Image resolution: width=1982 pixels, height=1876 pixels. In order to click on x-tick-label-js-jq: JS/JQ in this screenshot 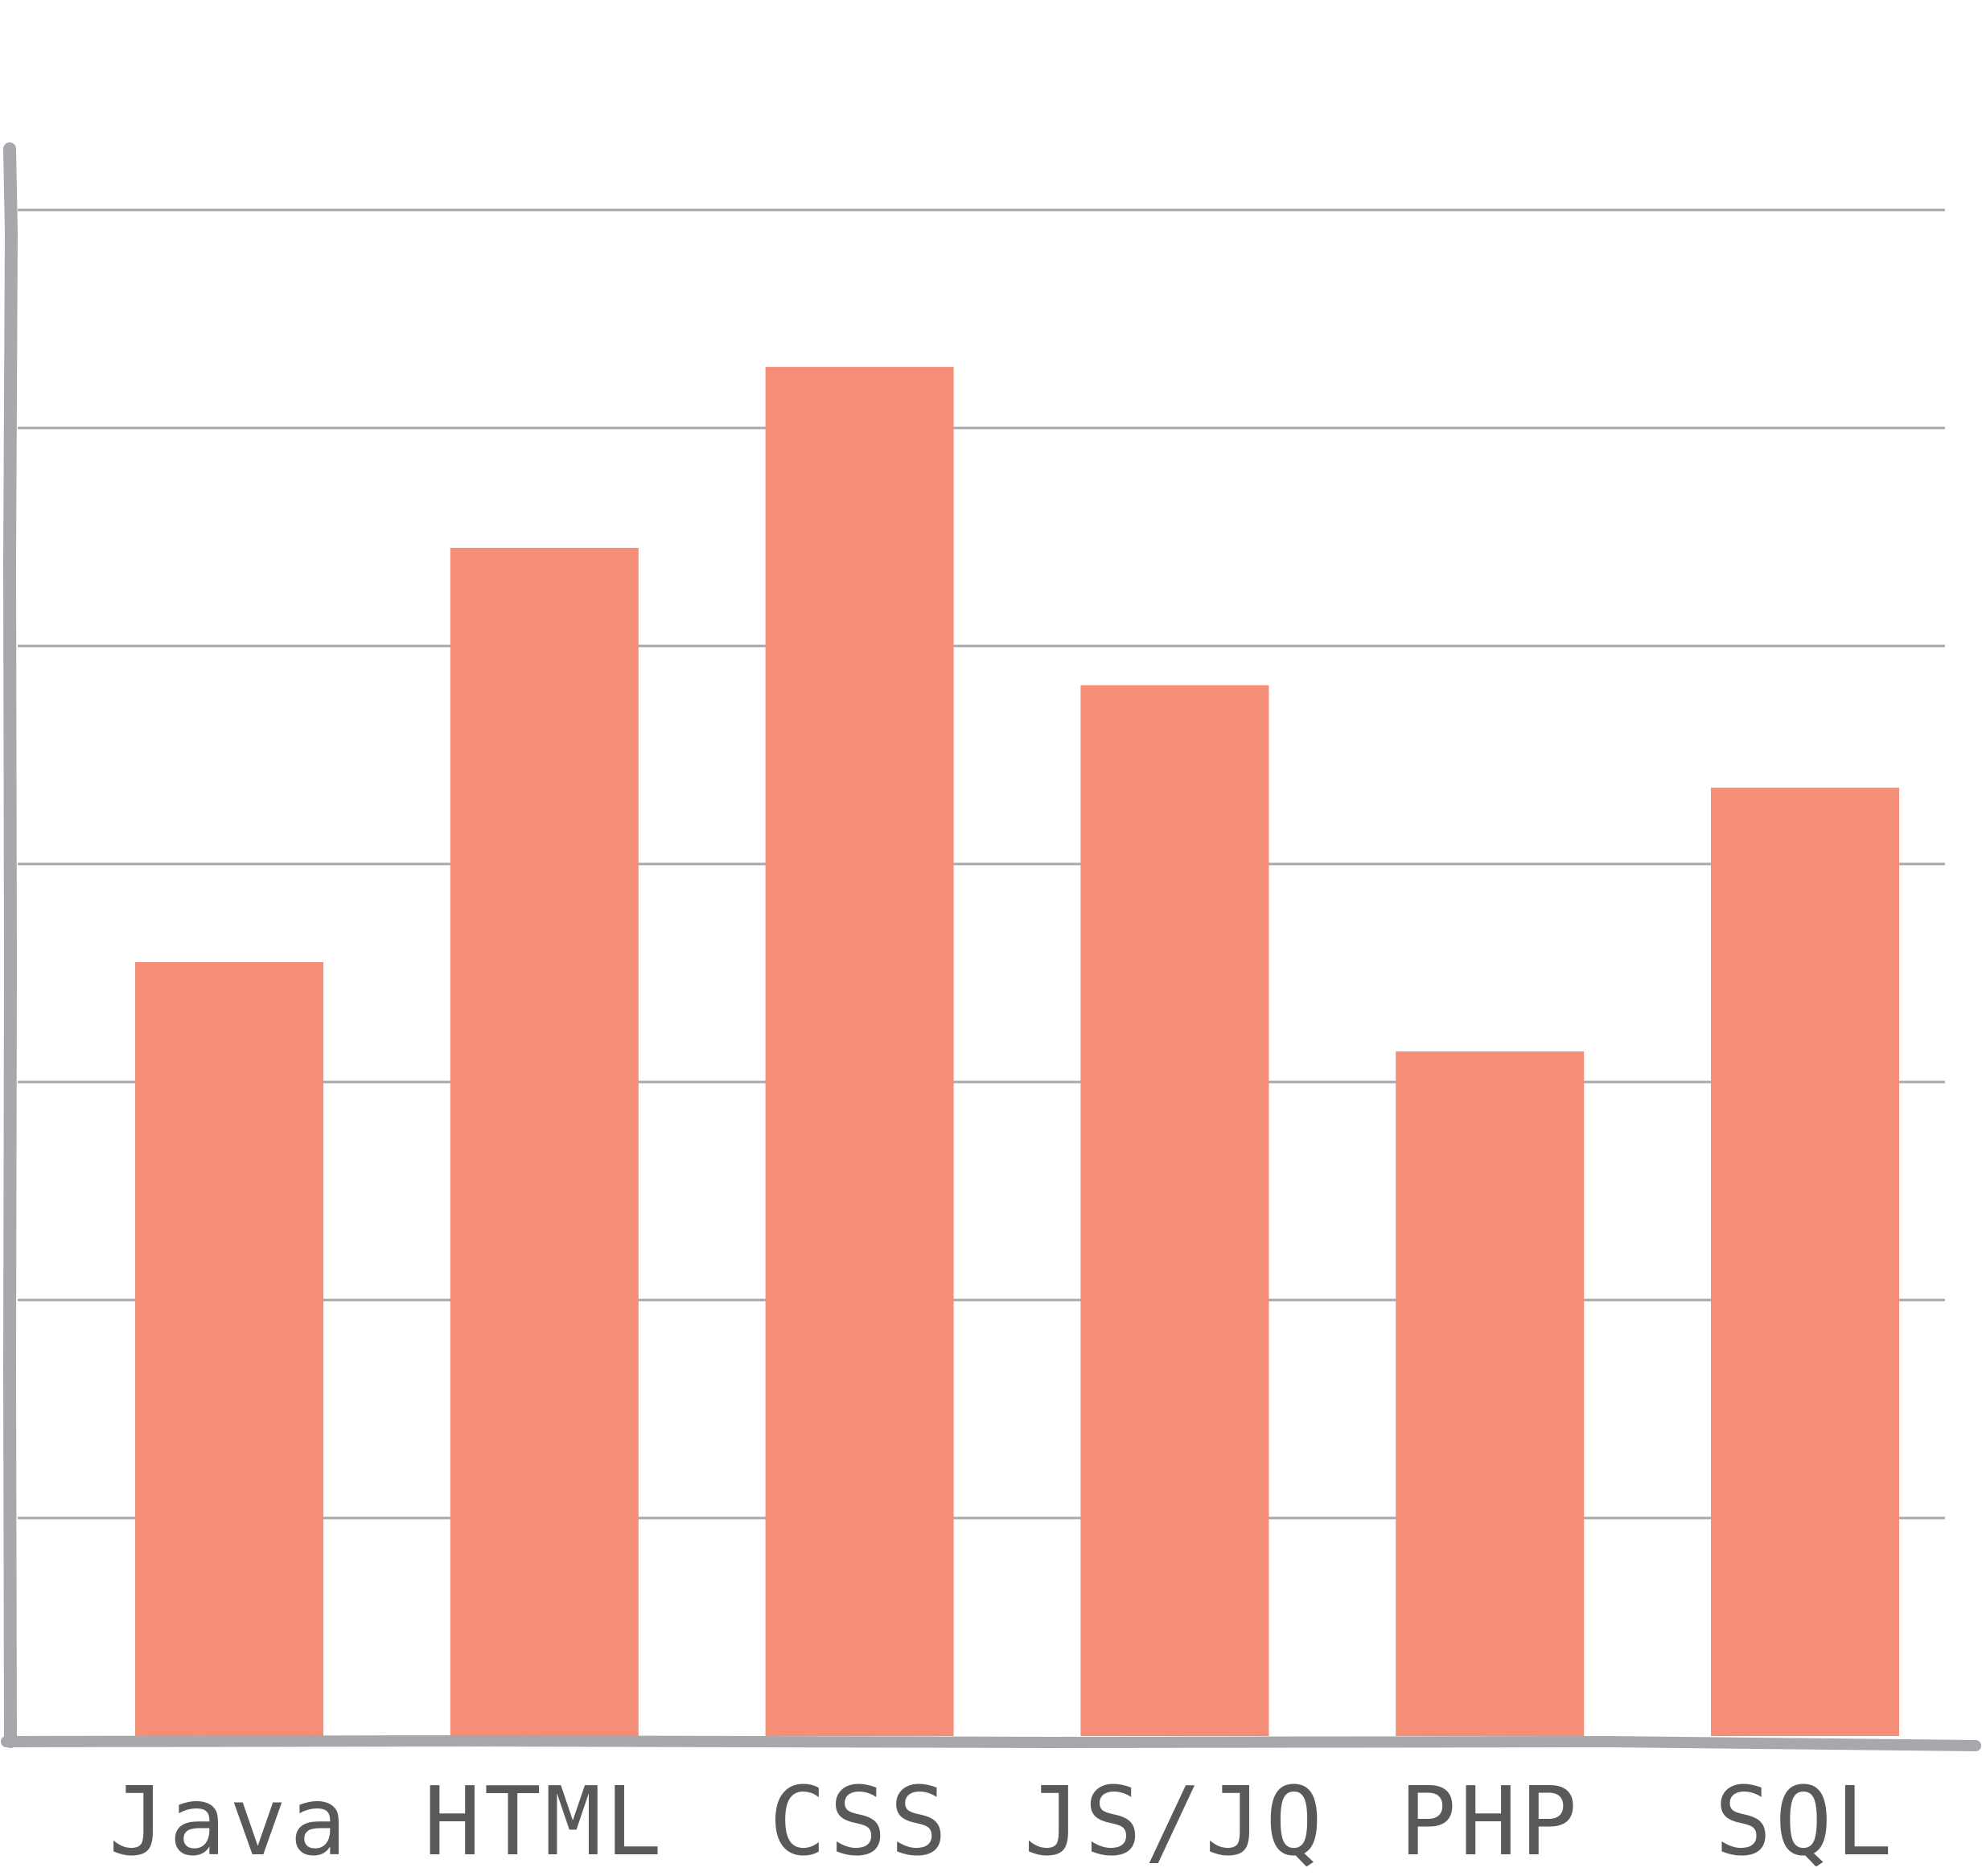, I will do `click(1175, 1821)`.